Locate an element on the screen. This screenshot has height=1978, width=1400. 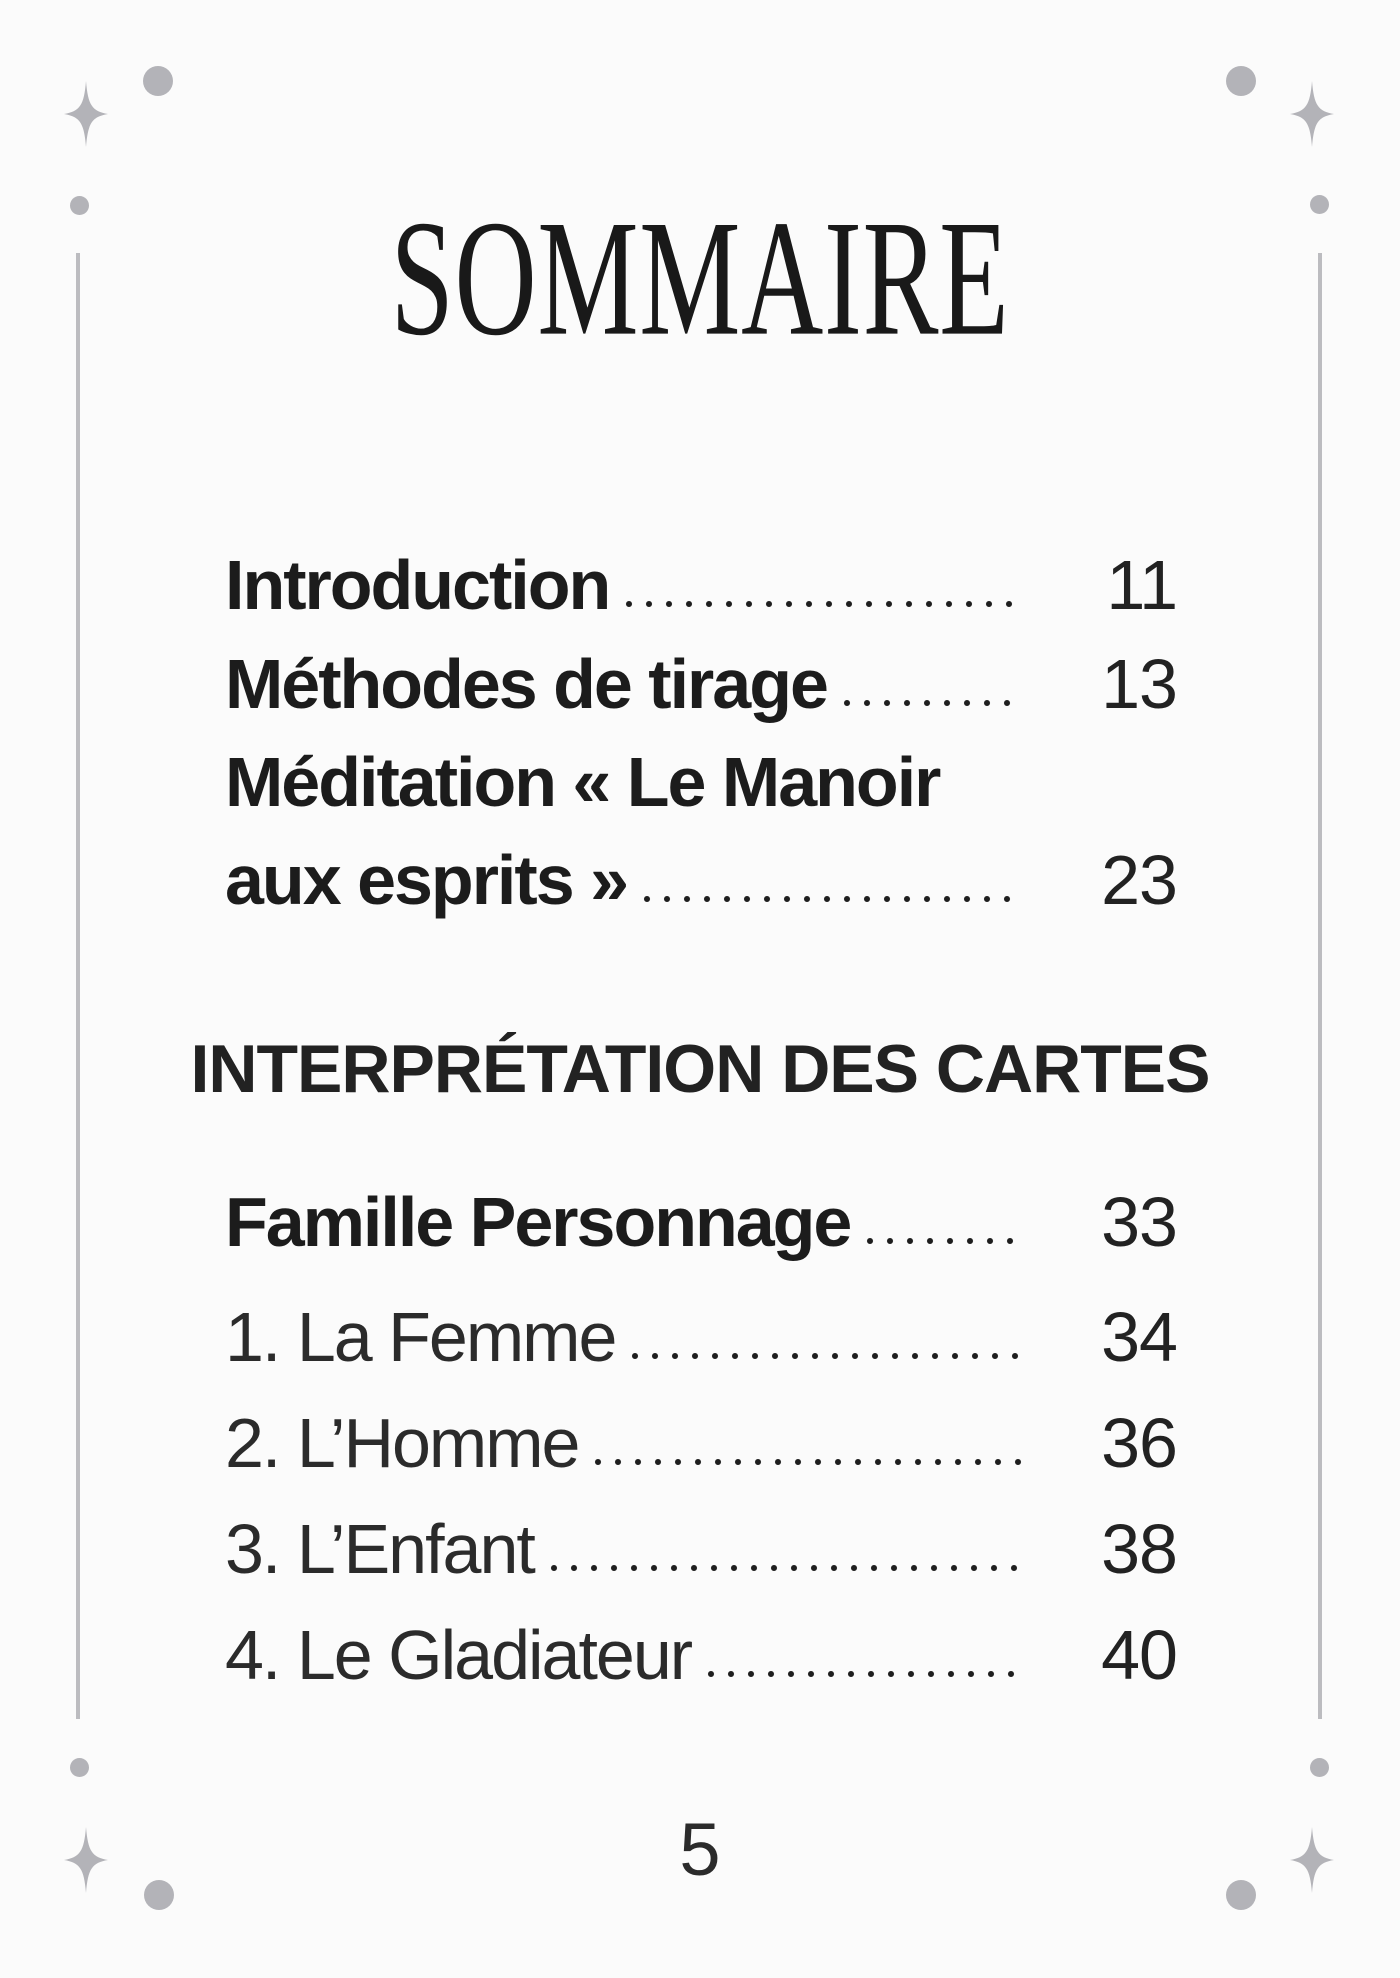
toc-entry: 2. L’Homme 36 is located at coordinates (701, 1443).